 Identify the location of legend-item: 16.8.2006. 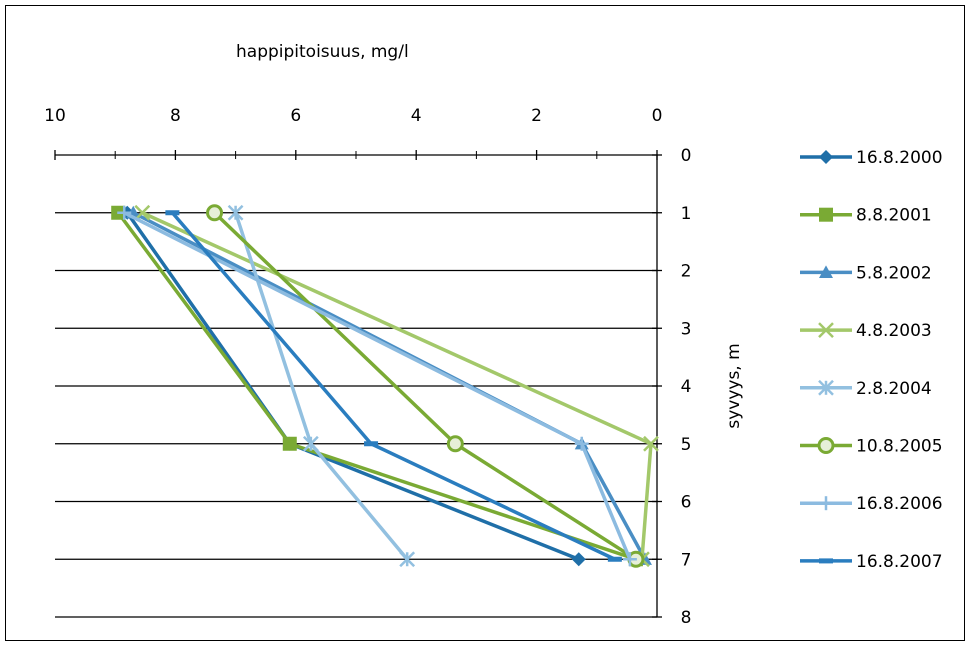
(871, 504).